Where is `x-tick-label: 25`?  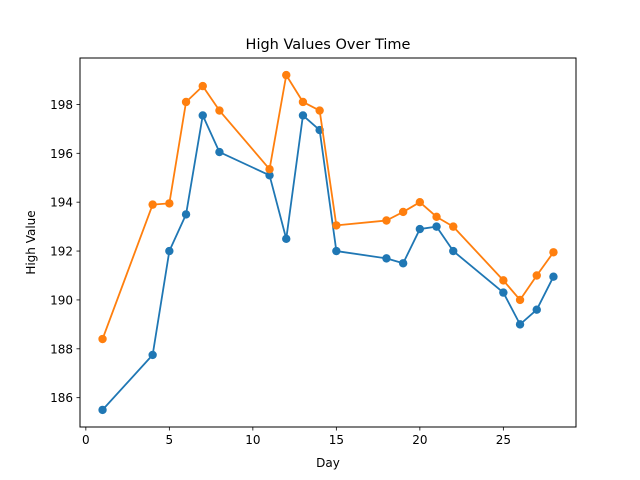 x-tick-label: 25 is located at coordinates (503, 440).